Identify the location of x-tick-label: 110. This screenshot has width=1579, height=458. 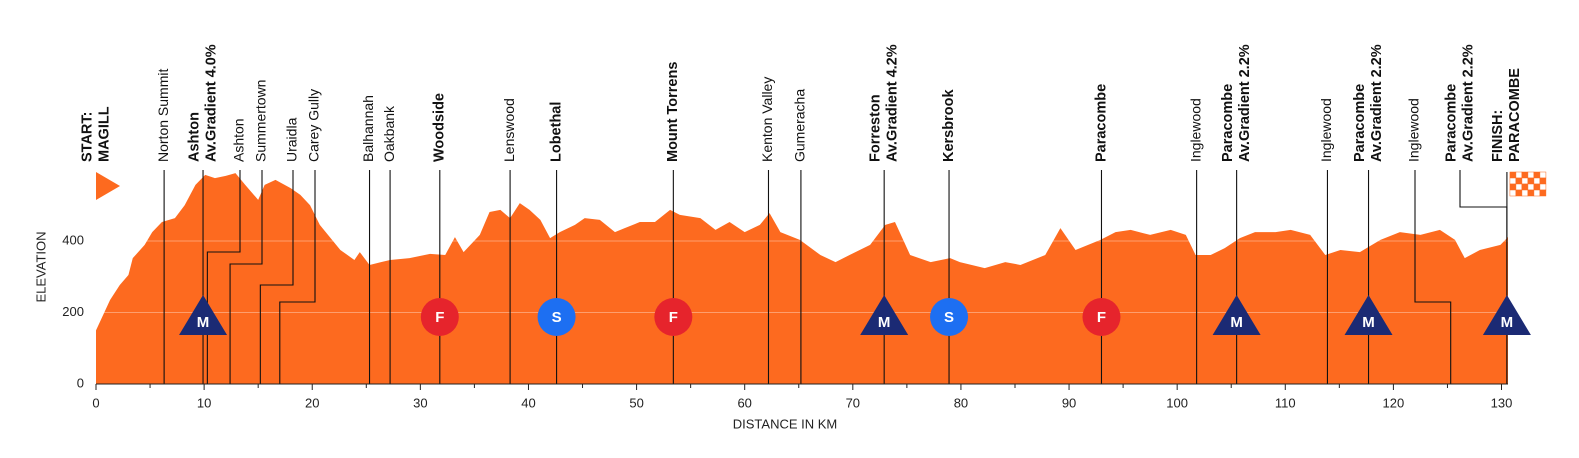
(1285, 402).